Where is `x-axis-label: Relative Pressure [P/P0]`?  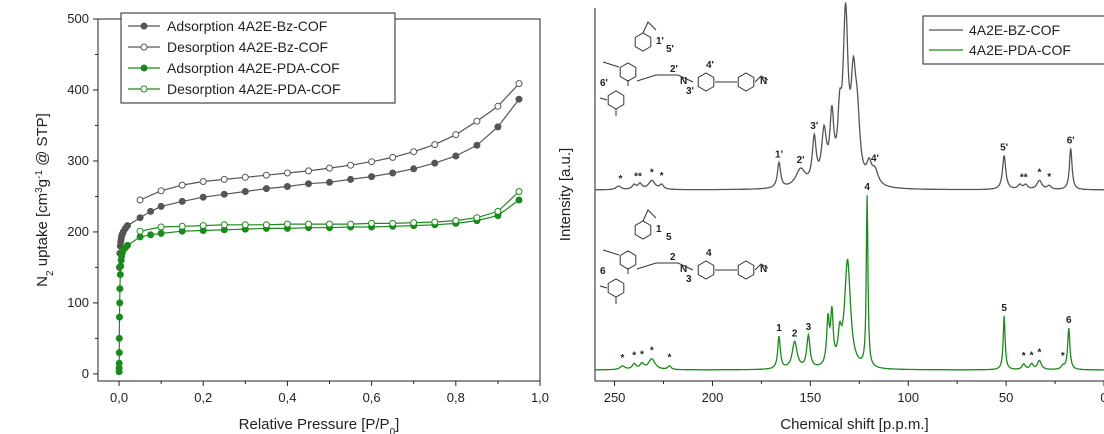 x-axis-label: Relative Pressure [P/P0] is located at coordinates (319, 425).